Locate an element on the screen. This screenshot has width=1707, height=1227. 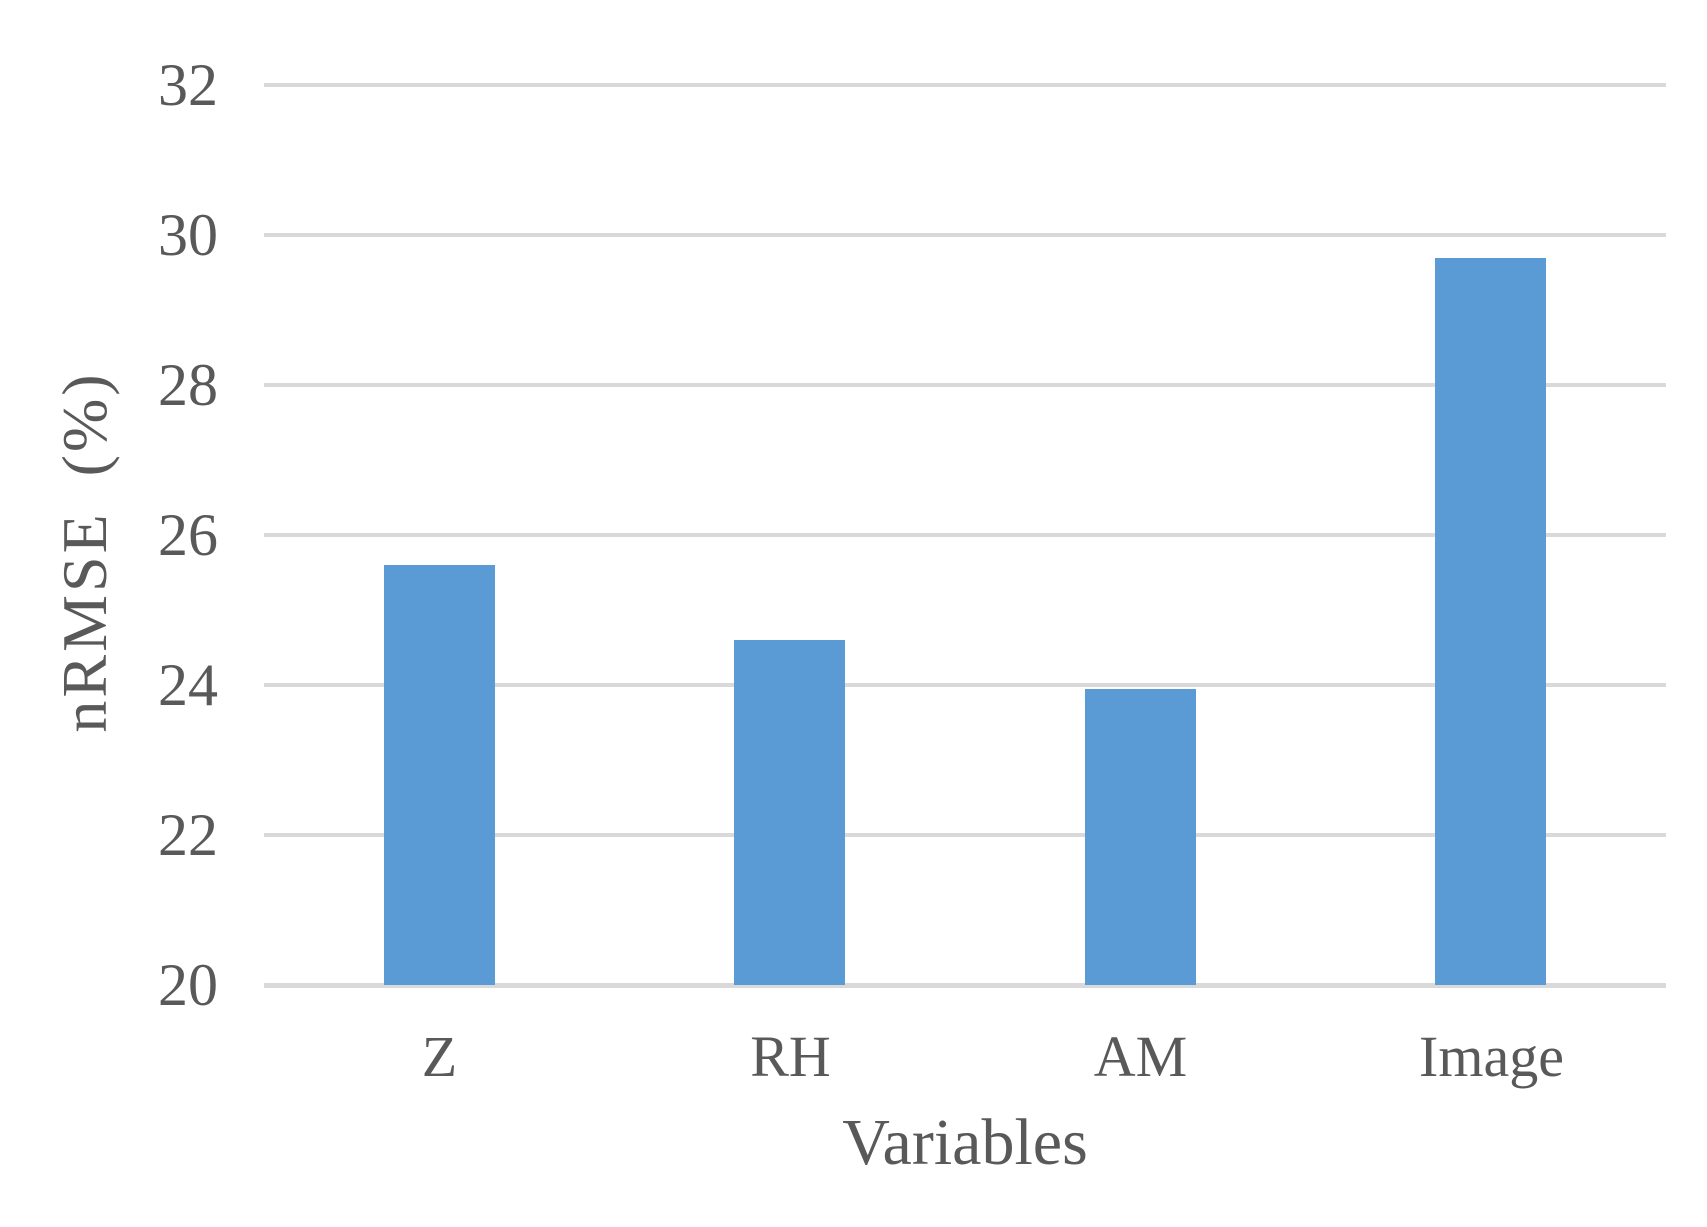
bar-rh is located at coordinates (789, 812).